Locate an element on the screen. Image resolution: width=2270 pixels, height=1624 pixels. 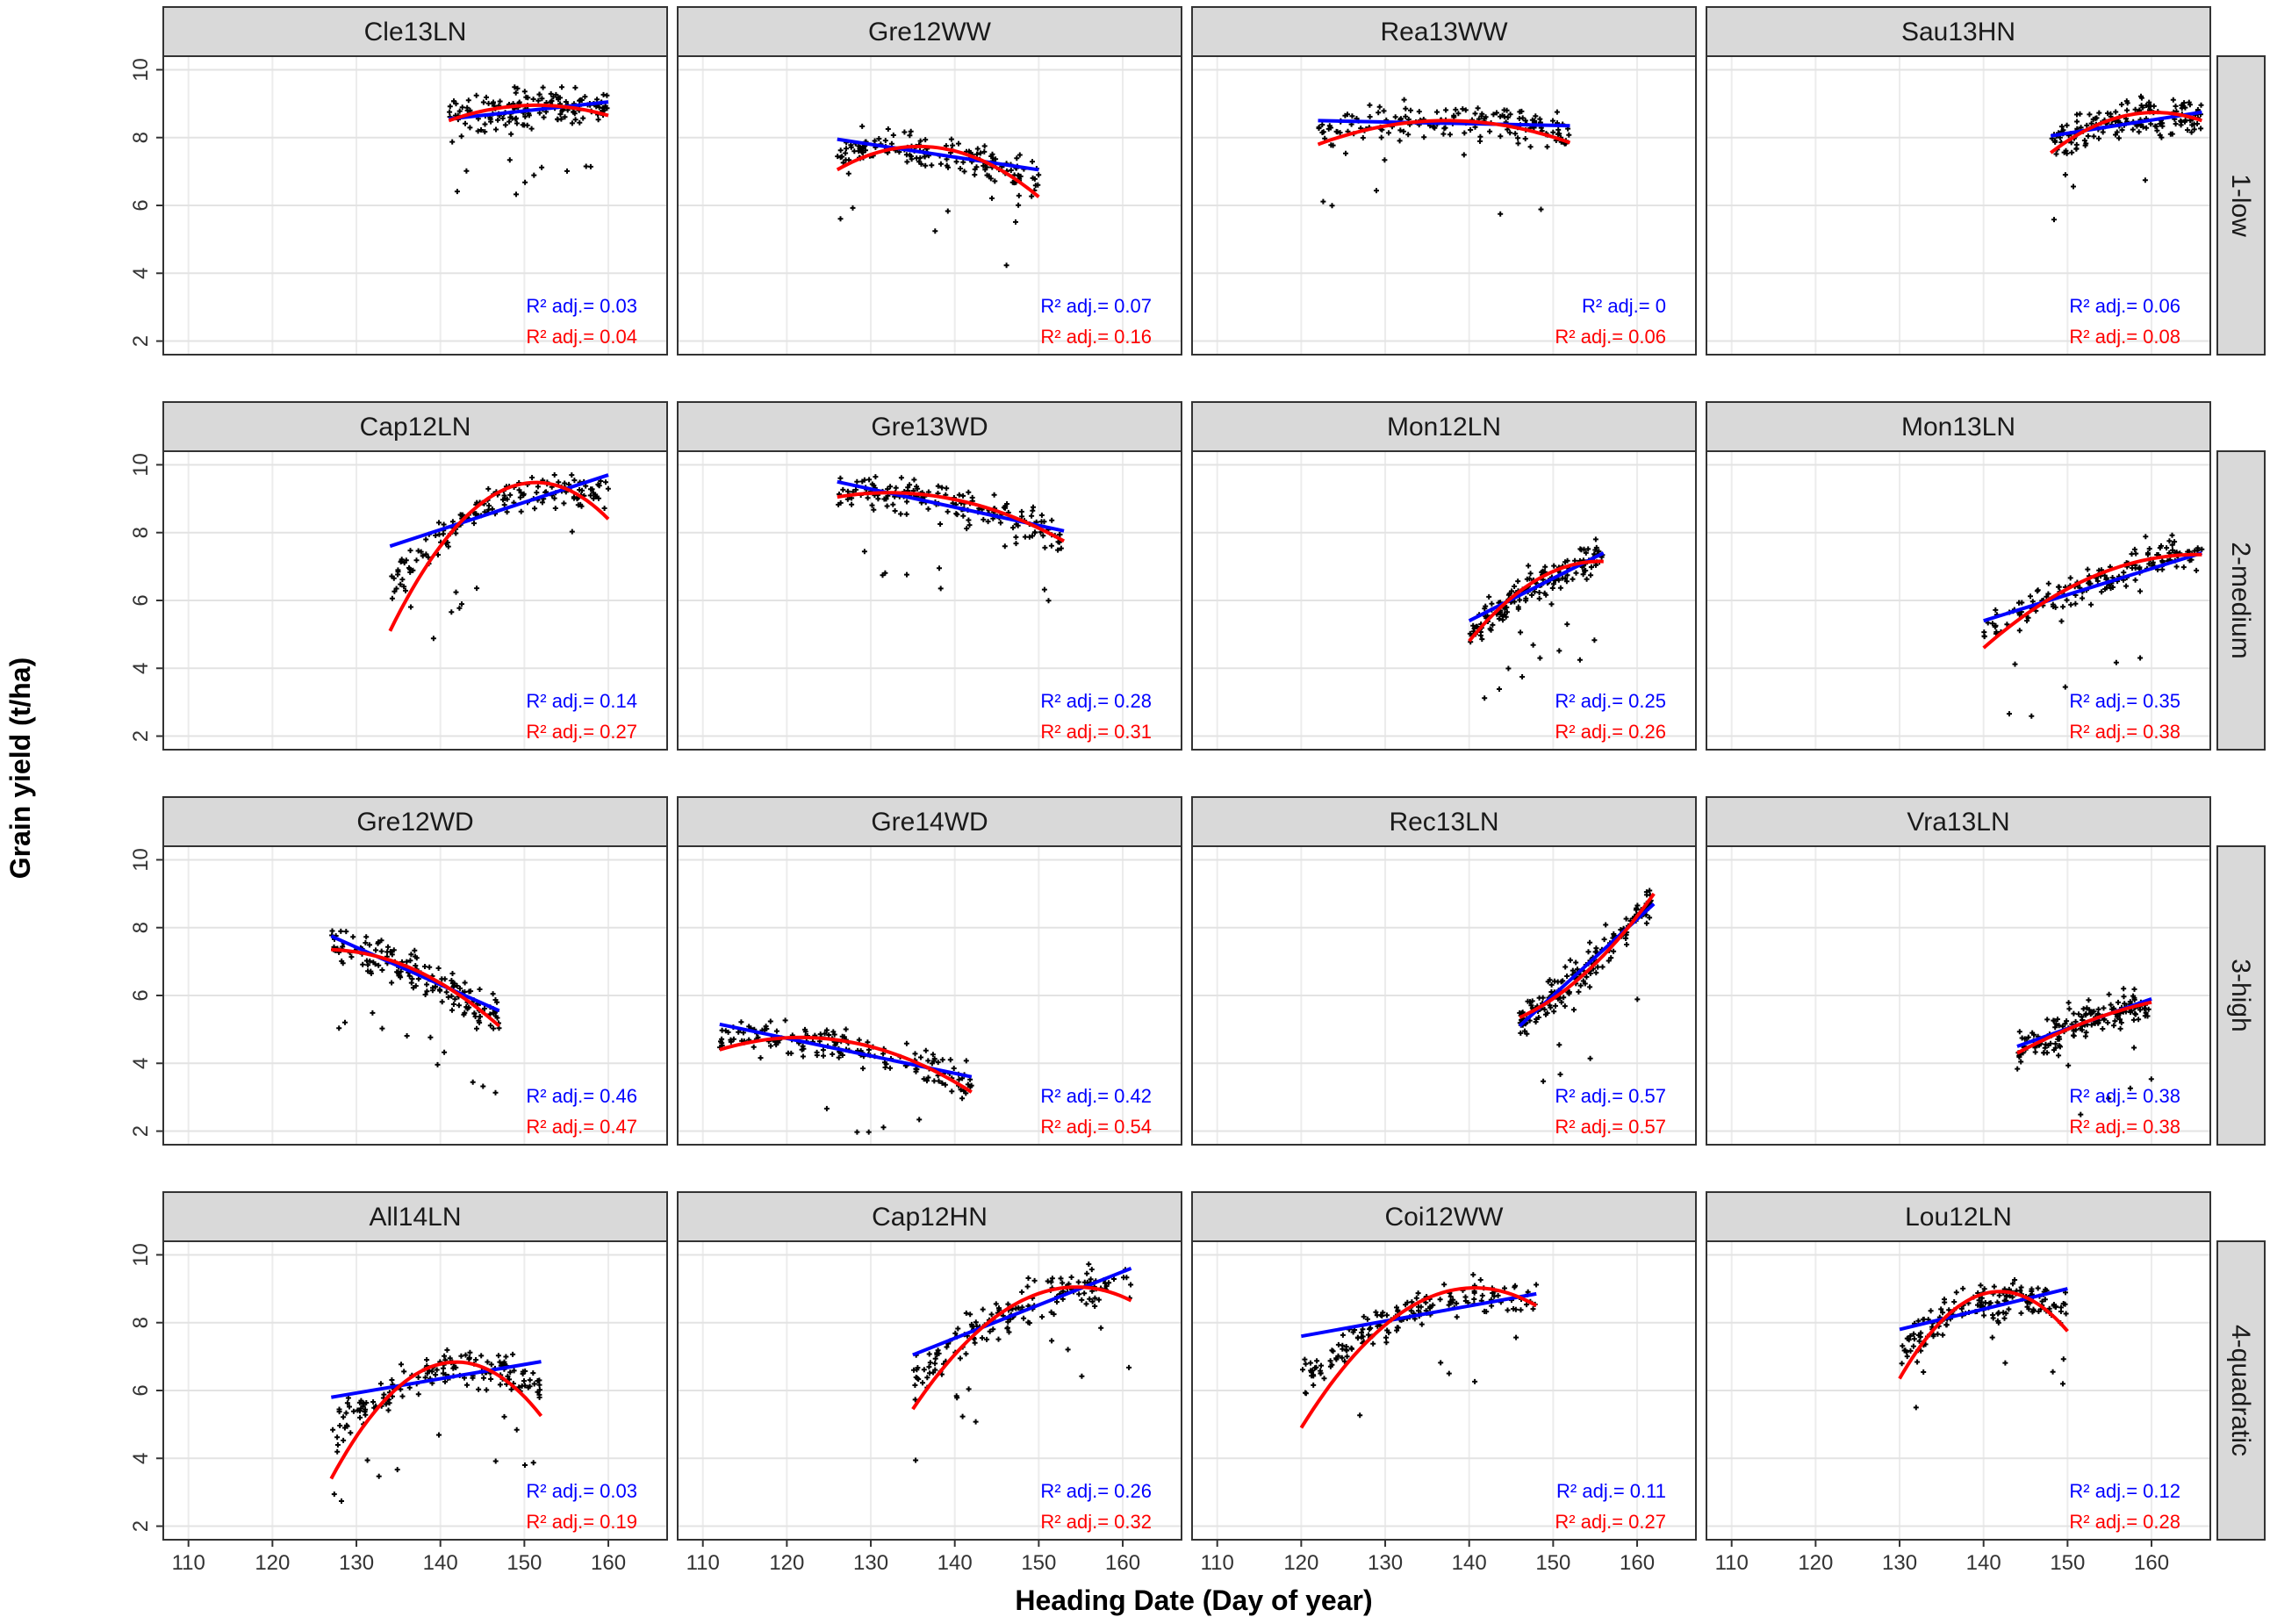
panel-border is located at coordinates (929, 600).